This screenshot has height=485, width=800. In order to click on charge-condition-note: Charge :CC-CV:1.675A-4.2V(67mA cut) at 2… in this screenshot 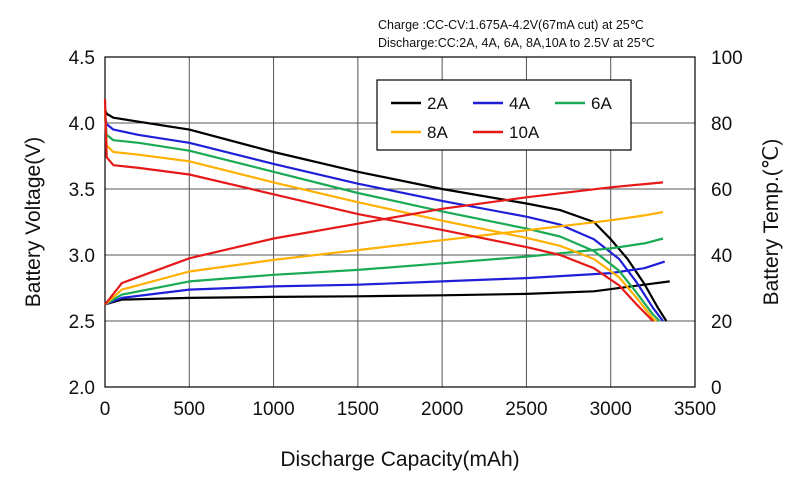, I will do `click(511, 25)`.